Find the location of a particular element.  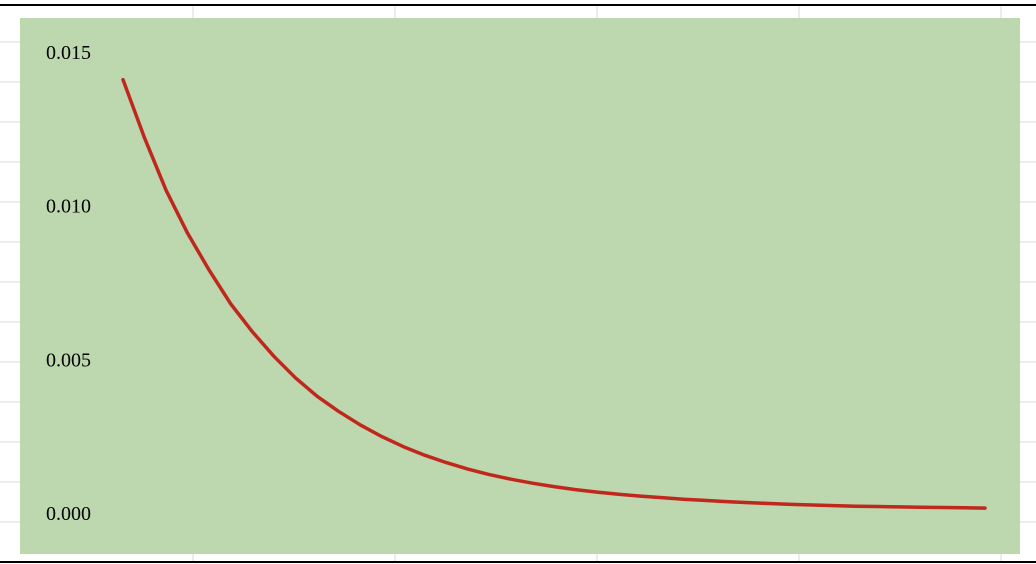

y-tick-label: 0.005 is located at coordinates (68, 360).